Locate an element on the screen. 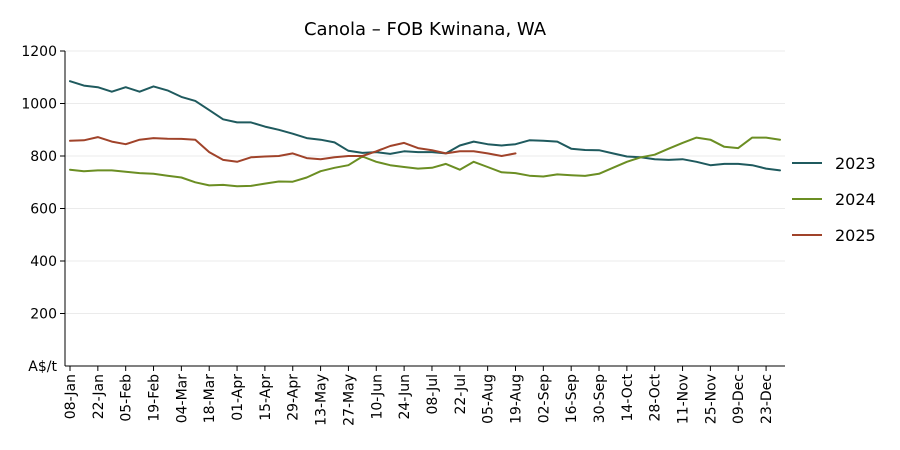  legend: 2023 2024 2025 is located at coordinates (834, 199).